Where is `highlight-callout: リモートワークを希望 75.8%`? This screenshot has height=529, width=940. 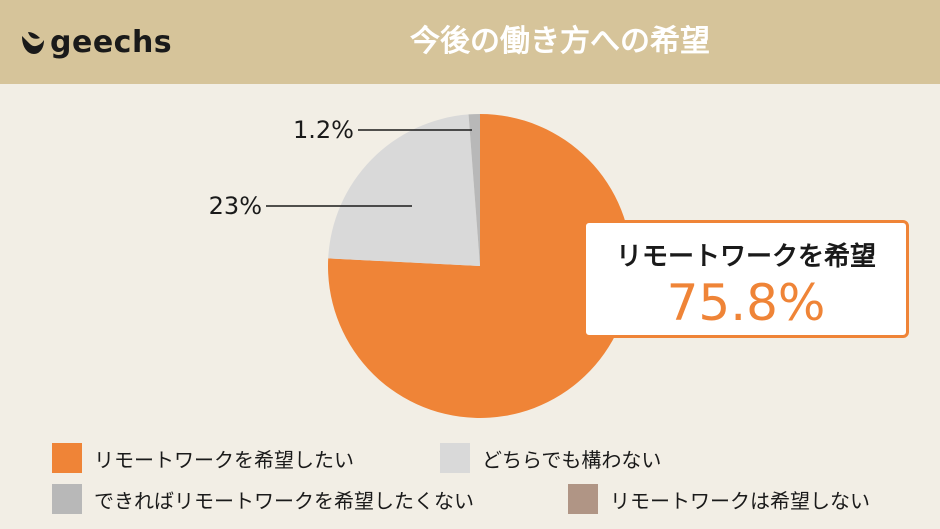
highlight-callout: リモートワークを希望 75.8% is located at coordinates (746, 279).